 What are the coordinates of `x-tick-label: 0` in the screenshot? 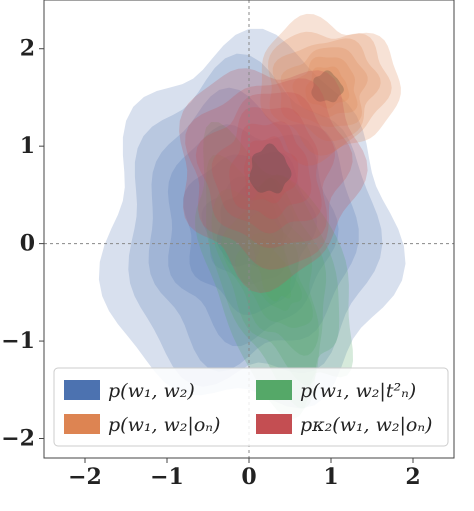 It's located at (248, 477).